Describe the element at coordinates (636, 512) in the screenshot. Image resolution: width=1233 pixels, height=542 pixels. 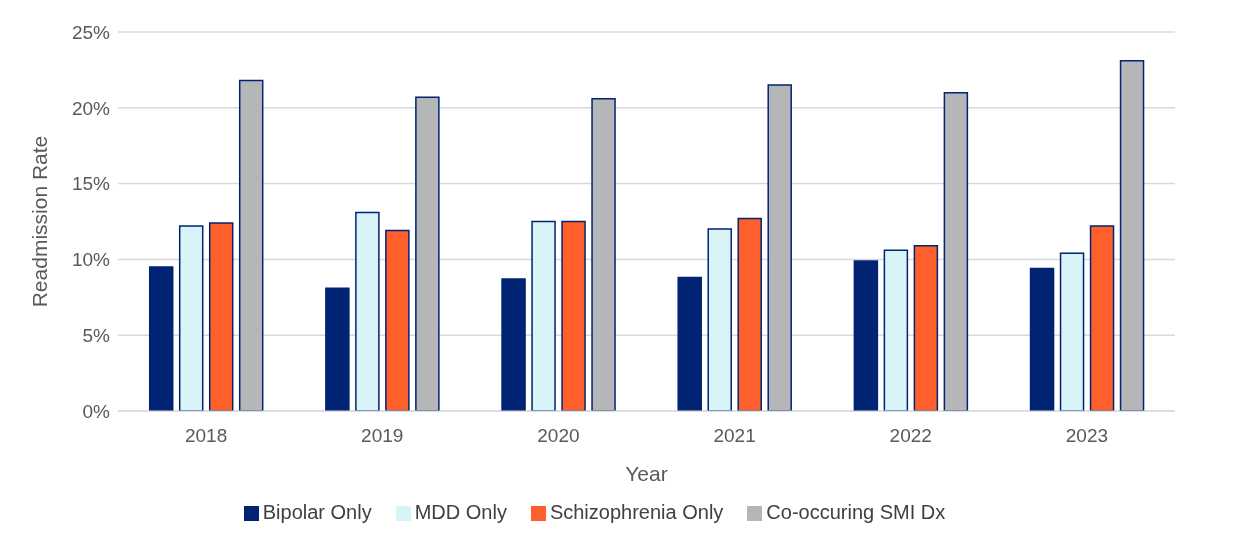
I see `legend-label: Schizophrenia Only` at that location.